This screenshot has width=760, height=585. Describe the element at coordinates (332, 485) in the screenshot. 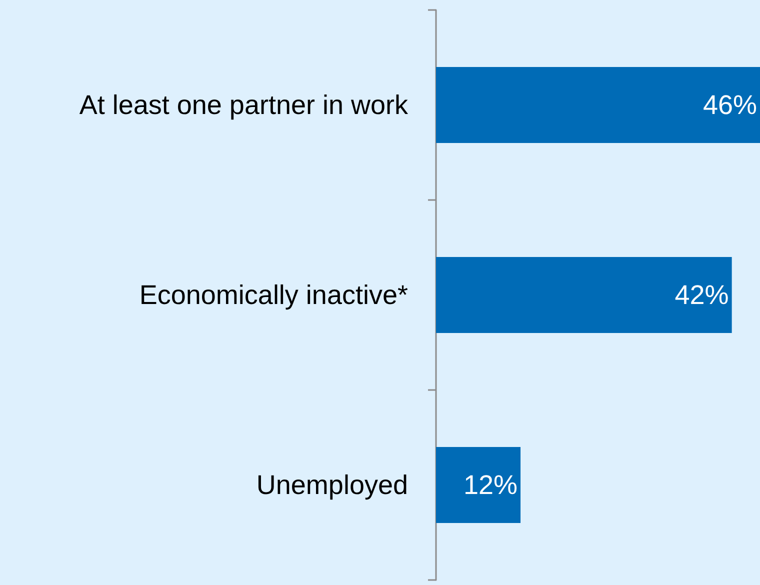

I see `y-tick-label: Unemployed` at that location.